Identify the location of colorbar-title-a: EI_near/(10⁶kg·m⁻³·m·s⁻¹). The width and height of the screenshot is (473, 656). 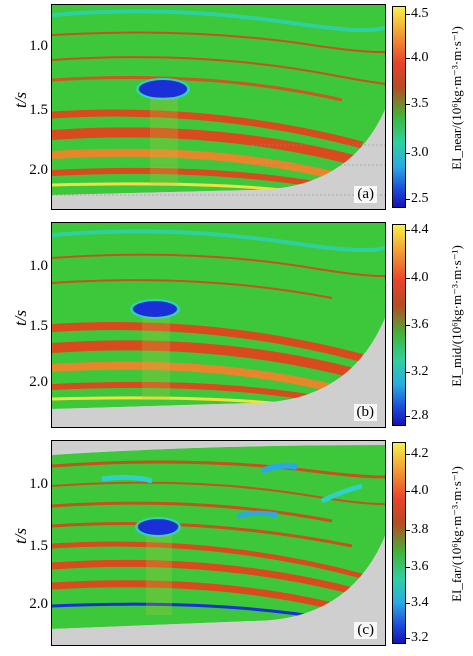
(456, 98).